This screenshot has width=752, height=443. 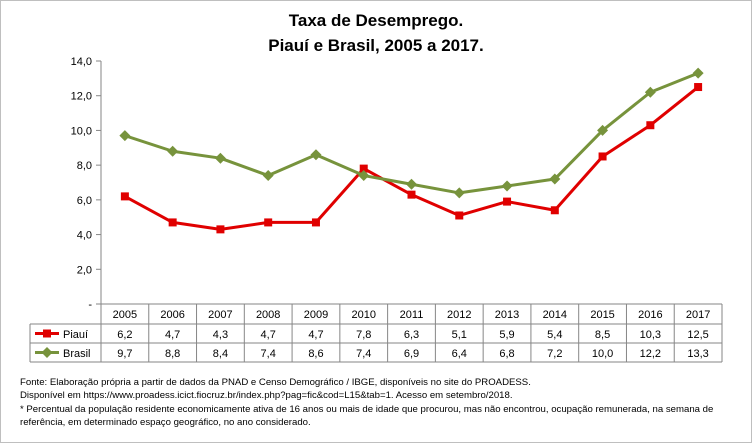 What do you see at coordinates (124, 335) in the screenshot?
I see `data-label-piaui: 6,2` at bounding box center [124, 335].